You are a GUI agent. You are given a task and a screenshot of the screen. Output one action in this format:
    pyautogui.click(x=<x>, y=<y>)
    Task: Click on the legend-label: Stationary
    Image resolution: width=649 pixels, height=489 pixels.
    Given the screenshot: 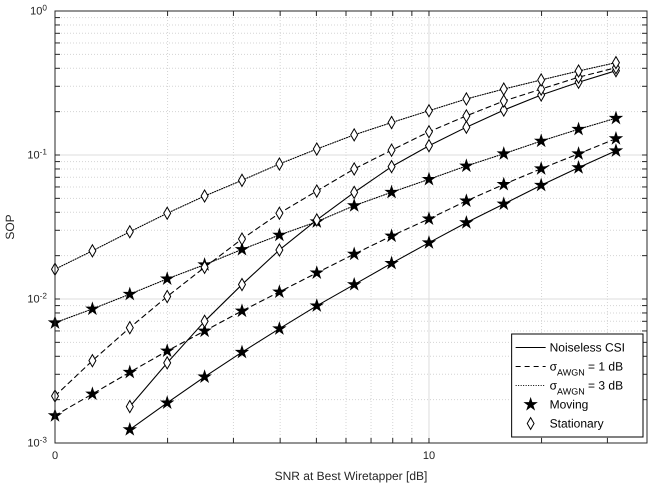 What is the action you would take?
    pyautogui.click(x=577, y=423)
    